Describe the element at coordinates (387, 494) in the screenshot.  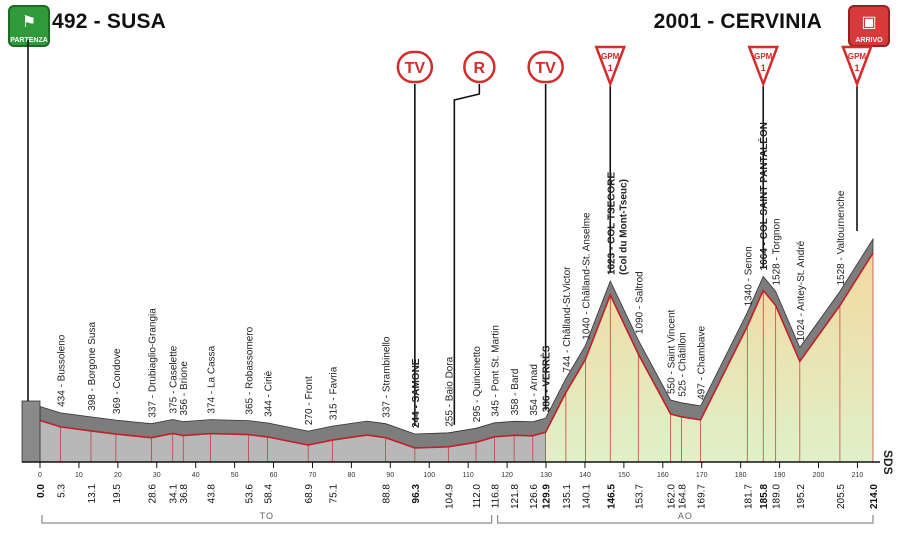
I see `km-label: 88.8` at that location.